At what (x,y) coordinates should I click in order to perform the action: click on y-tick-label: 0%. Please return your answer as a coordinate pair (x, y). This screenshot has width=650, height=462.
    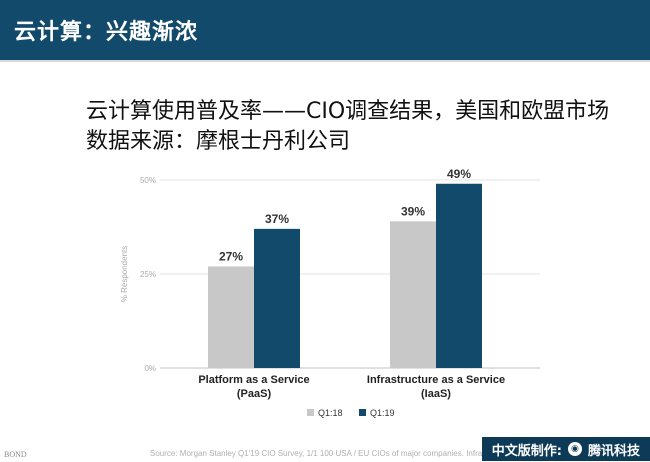
    Looking at the image, I should click on (150, 368).